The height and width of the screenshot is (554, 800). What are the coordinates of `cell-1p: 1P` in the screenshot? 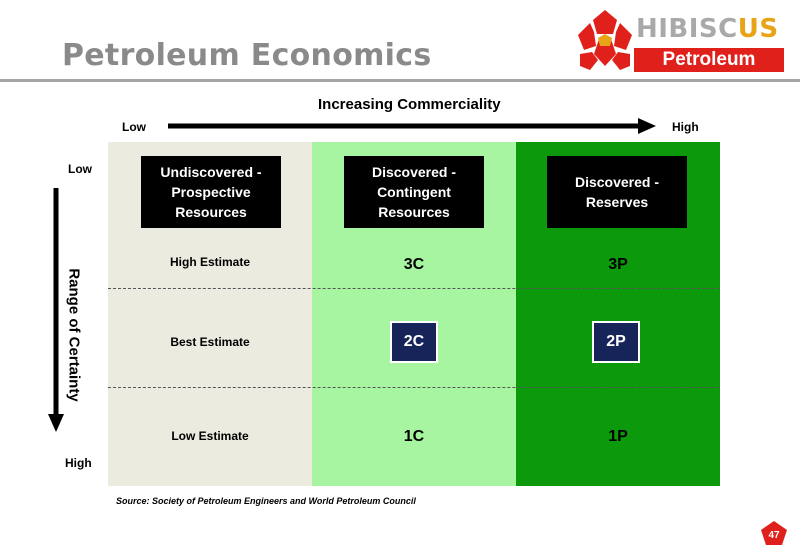 It's located at (618, 436).